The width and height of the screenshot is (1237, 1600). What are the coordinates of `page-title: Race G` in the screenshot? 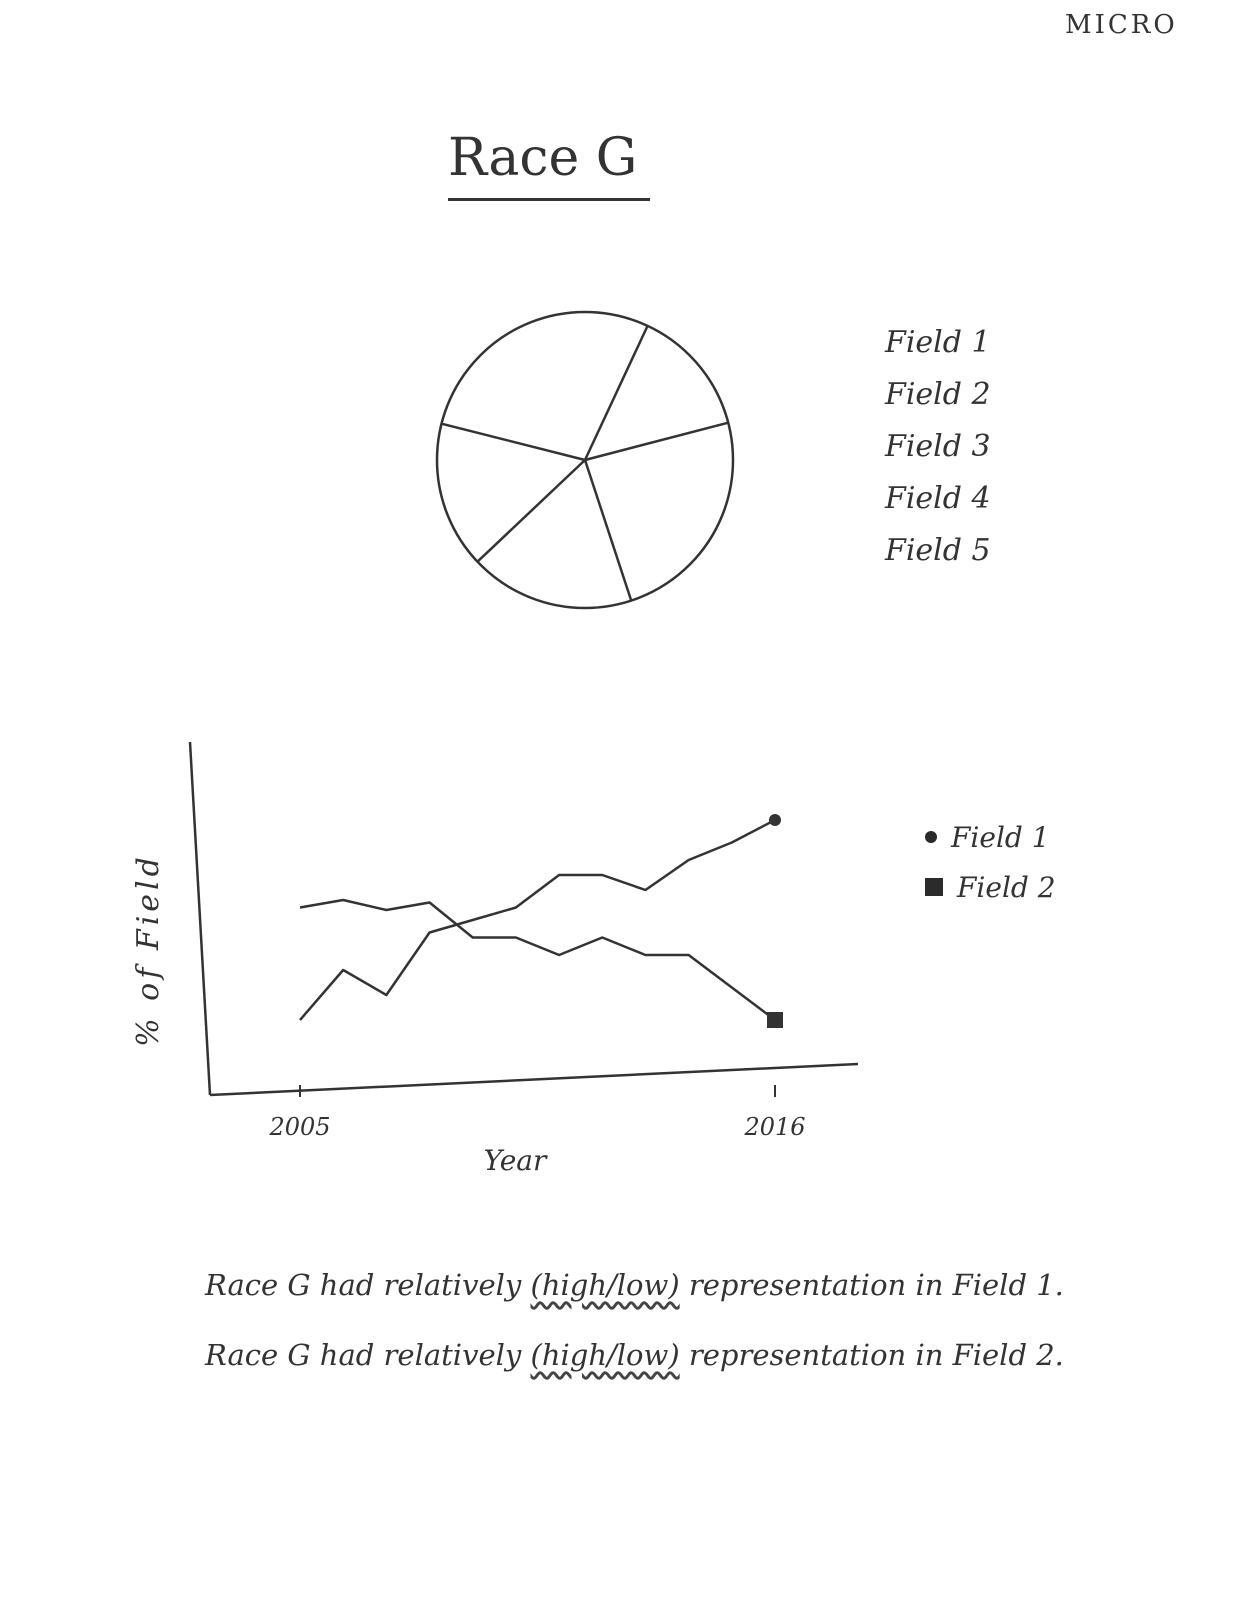 It's located at (543, 158).